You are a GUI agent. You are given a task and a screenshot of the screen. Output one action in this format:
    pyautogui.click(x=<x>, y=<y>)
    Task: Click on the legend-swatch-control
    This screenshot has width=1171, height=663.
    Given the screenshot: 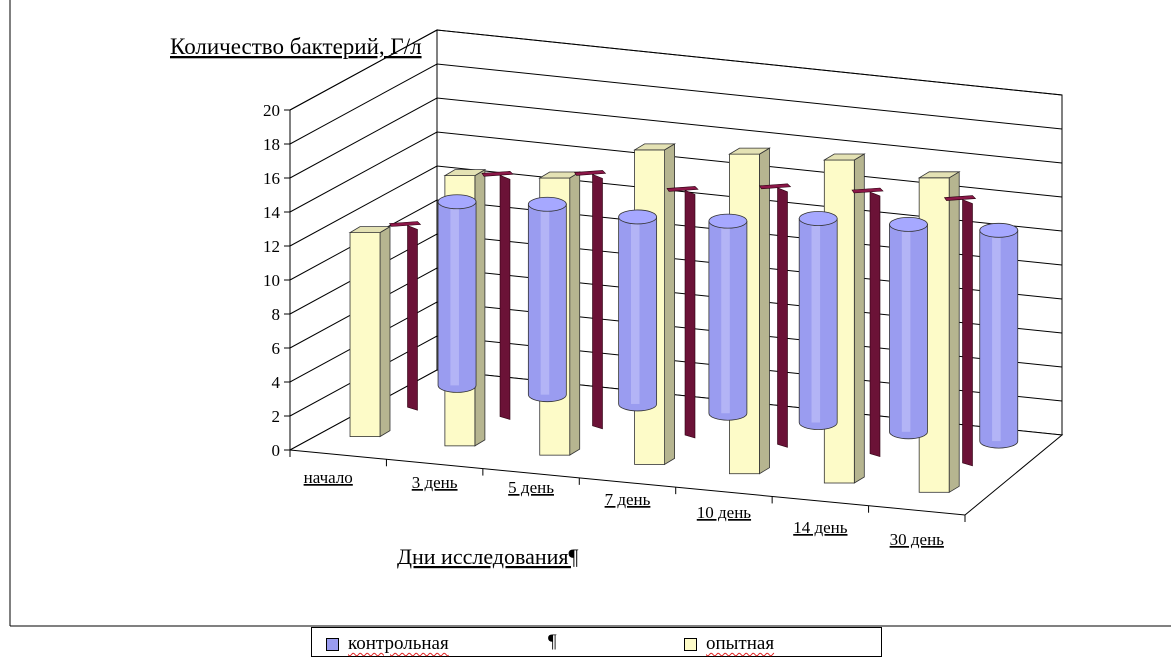 What is the action you would take?
    pyautogui.click(x=332, y=644)
    